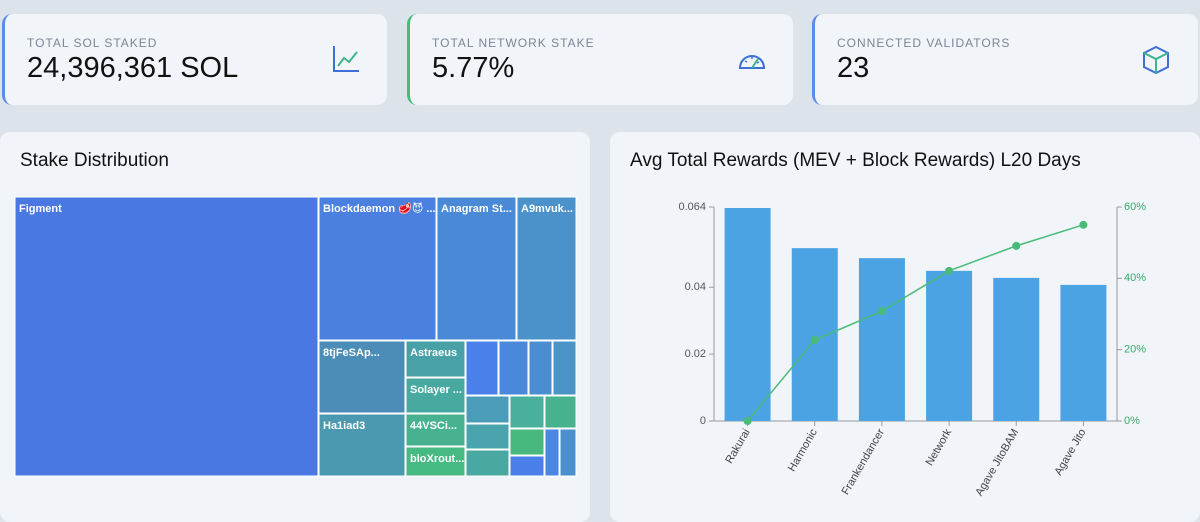  What do you see at coordinates (473, 68) in the screenshot?
I see `stat-value: 5.77%` at bounding box center [473, 68].